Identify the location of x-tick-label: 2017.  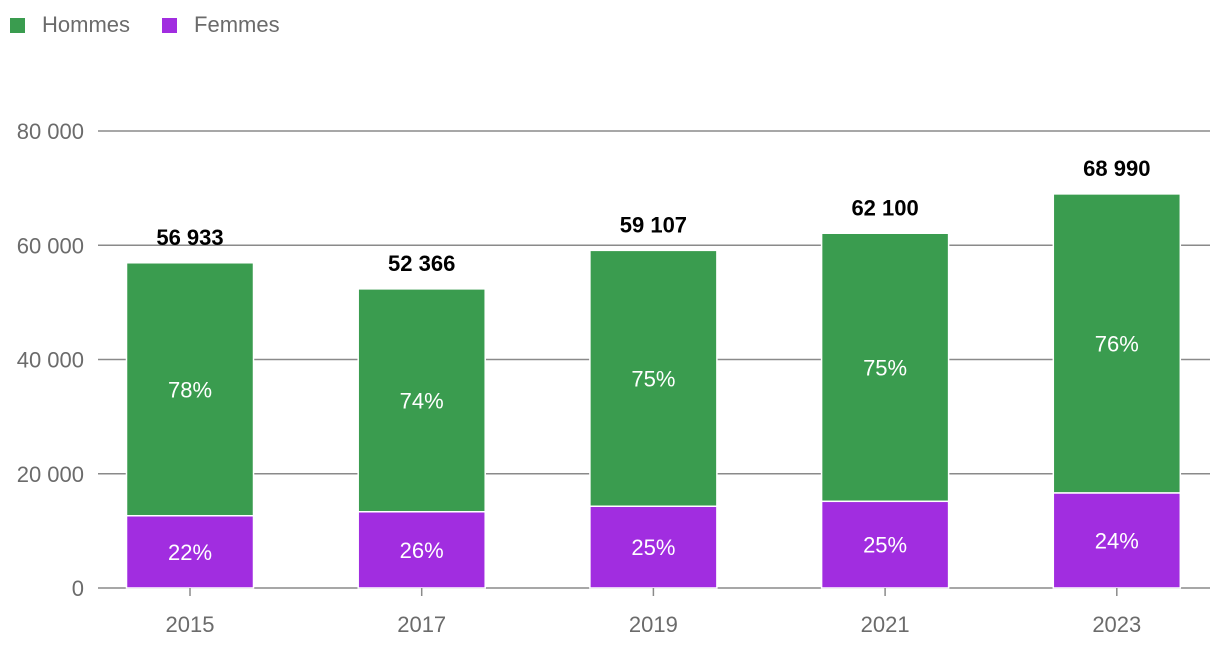
(421, 624).